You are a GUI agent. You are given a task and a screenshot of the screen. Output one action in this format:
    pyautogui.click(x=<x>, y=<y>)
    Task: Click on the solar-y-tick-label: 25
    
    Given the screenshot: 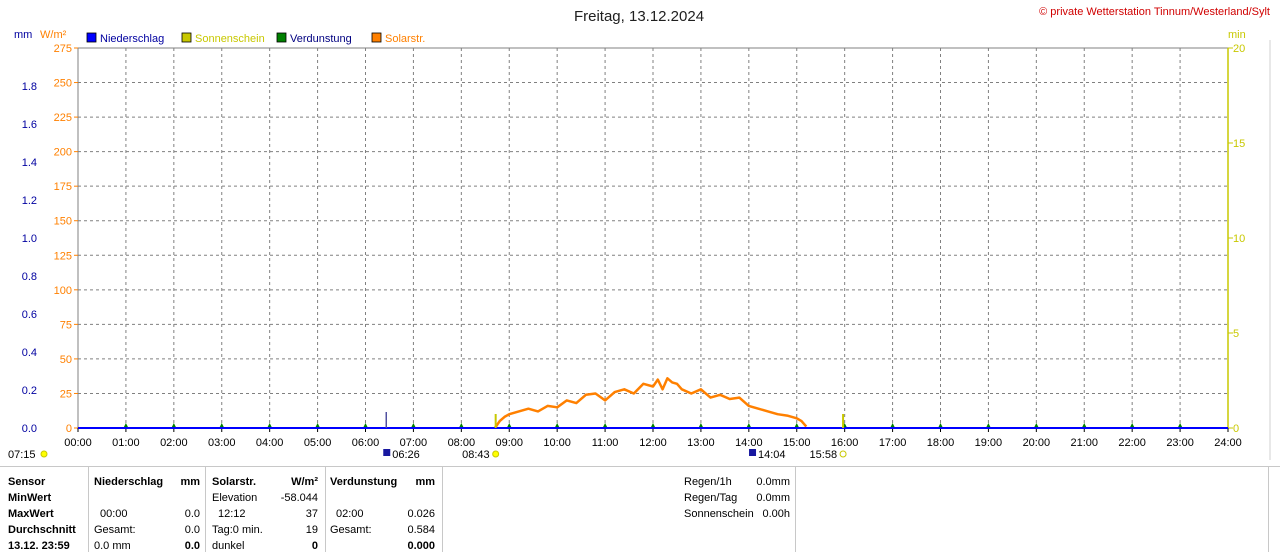 What is the action you would take?
    pyautogui.click(x=66, y=394)
    